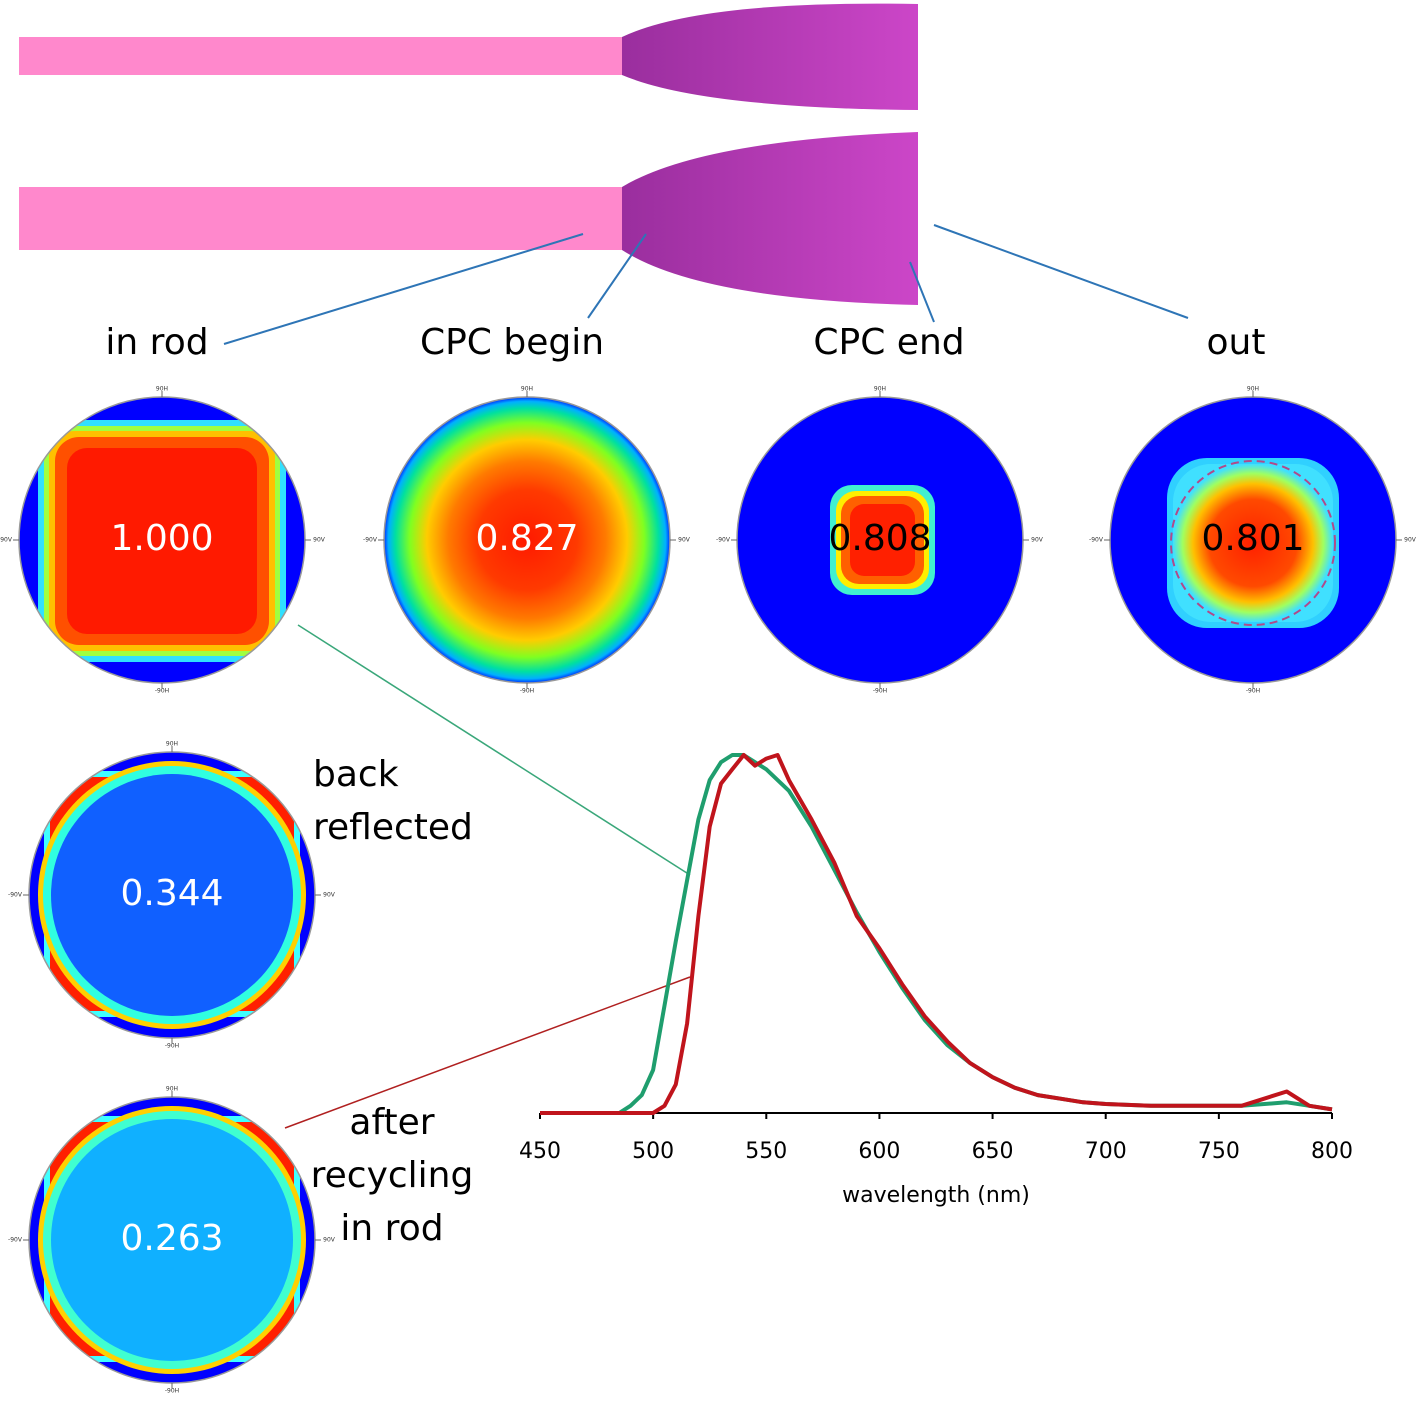 This screenshot has height=1401, width=1418. I want to click on polar-value: 0.801, so click(1252, 538).